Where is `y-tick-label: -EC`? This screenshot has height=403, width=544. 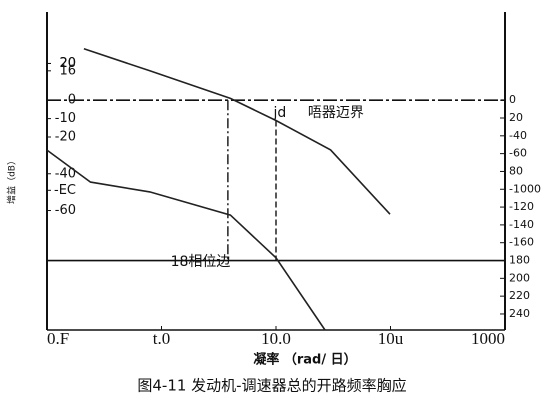 y-tick-label: -EC is located at coordinates (65, 190).